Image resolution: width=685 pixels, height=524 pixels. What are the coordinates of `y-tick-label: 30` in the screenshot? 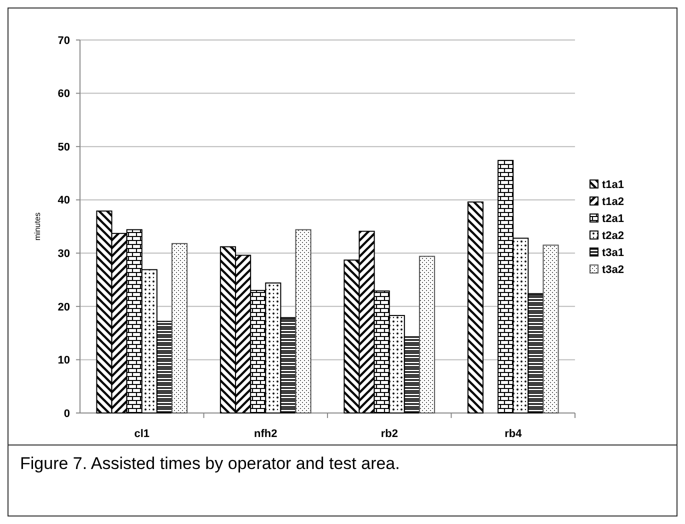 It's located at (64, 254).